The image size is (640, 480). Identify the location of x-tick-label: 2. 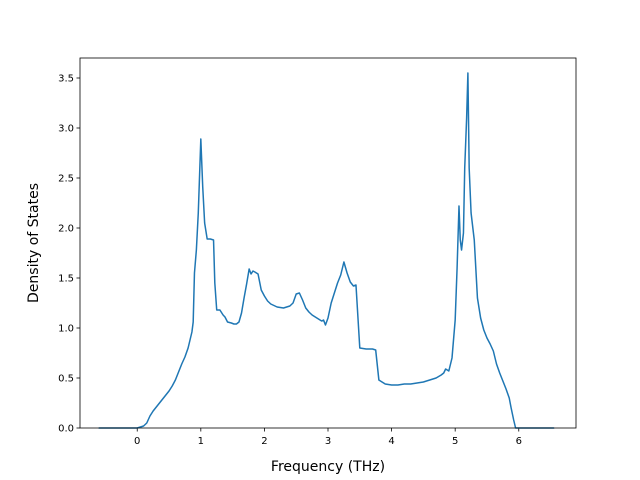
(264, 441).